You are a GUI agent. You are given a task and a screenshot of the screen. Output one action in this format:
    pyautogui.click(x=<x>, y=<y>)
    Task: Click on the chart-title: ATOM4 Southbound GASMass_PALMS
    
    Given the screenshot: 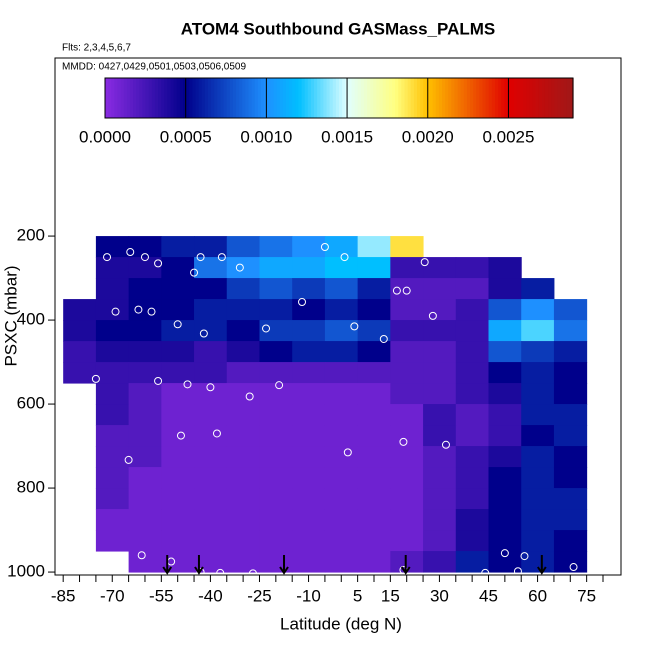 What is the action you would take?
    pyautogui.click(x=338, y=28)
    